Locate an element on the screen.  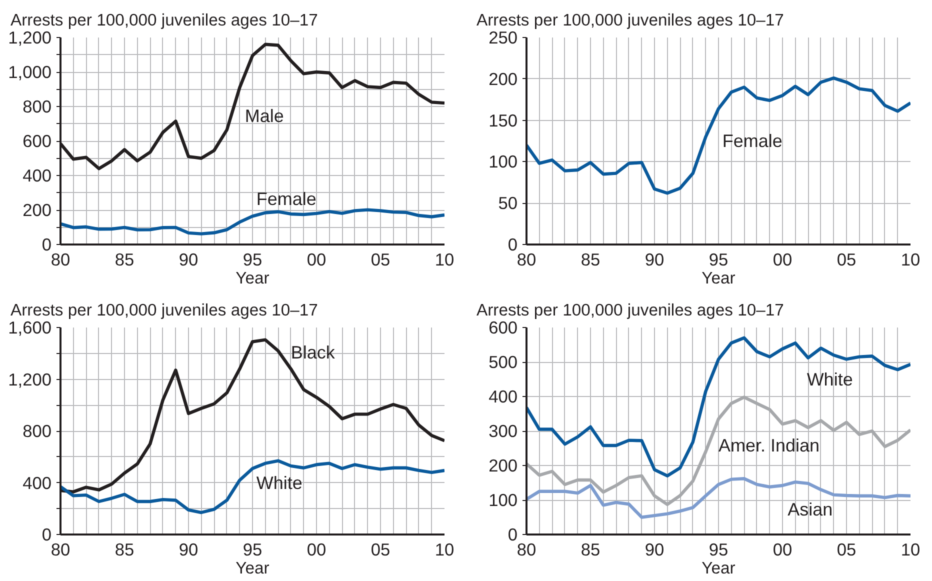
y-tick-label: 1,600 is located at coordinates (30, 328).